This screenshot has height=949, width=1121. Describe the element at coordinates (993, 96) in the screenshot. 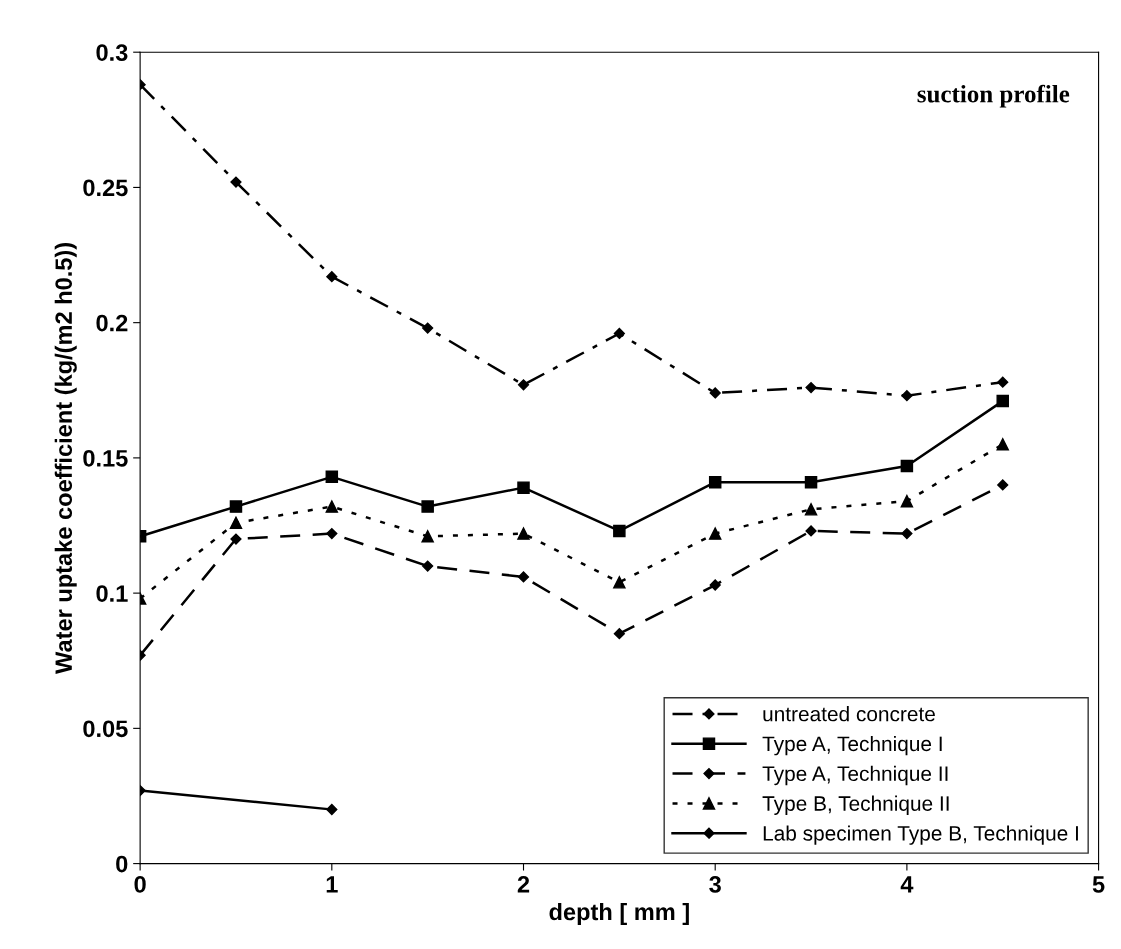

I see `annotation: suction profile` at that location.